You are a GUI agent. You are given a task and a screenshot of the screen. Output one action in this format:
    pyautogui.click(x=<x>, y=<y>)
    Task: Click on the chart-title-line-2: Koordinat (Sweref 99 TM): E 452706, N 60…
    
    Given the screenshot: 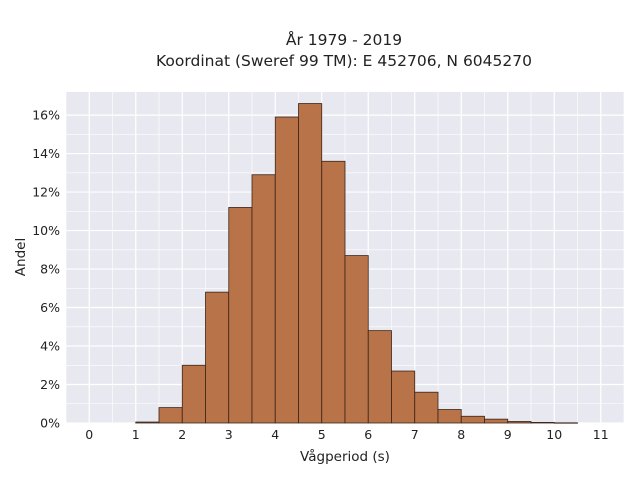 What is the action you would take?
    pyautogui.click(x=344, y=61)
    